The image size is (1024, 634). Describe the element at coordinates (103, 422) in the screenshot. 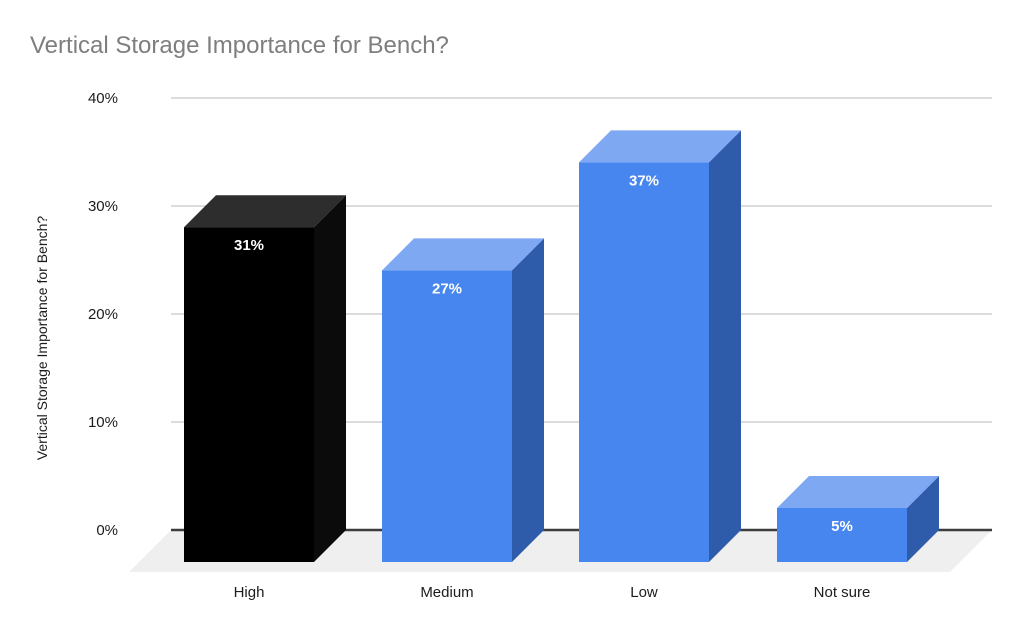

I see `y-tick-label-10: 10%` at that location.